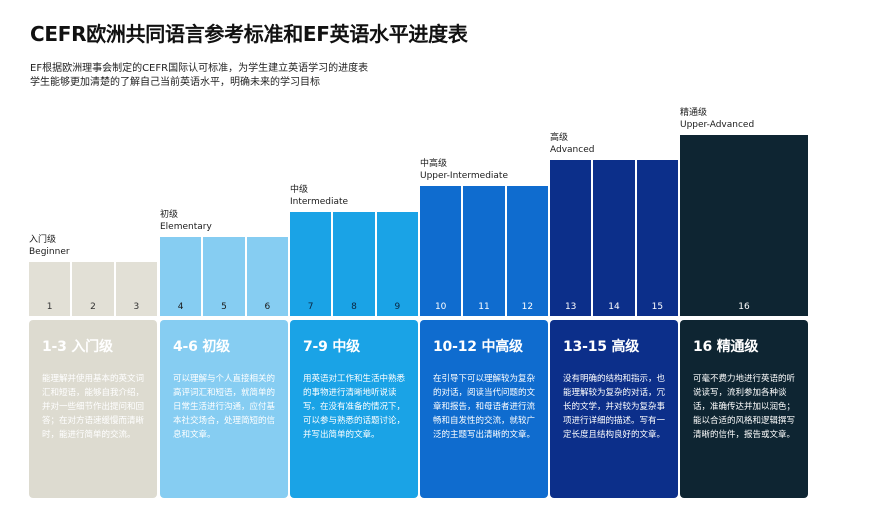  What do you see at coordinates (331, 347) in the screenshot?
I see `level-card-title: 7-9 中级` at bounding box center [331, 347].